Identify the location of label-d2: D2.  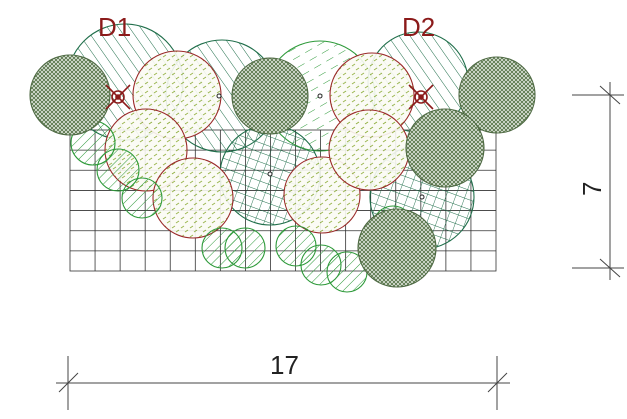
(418, 27).